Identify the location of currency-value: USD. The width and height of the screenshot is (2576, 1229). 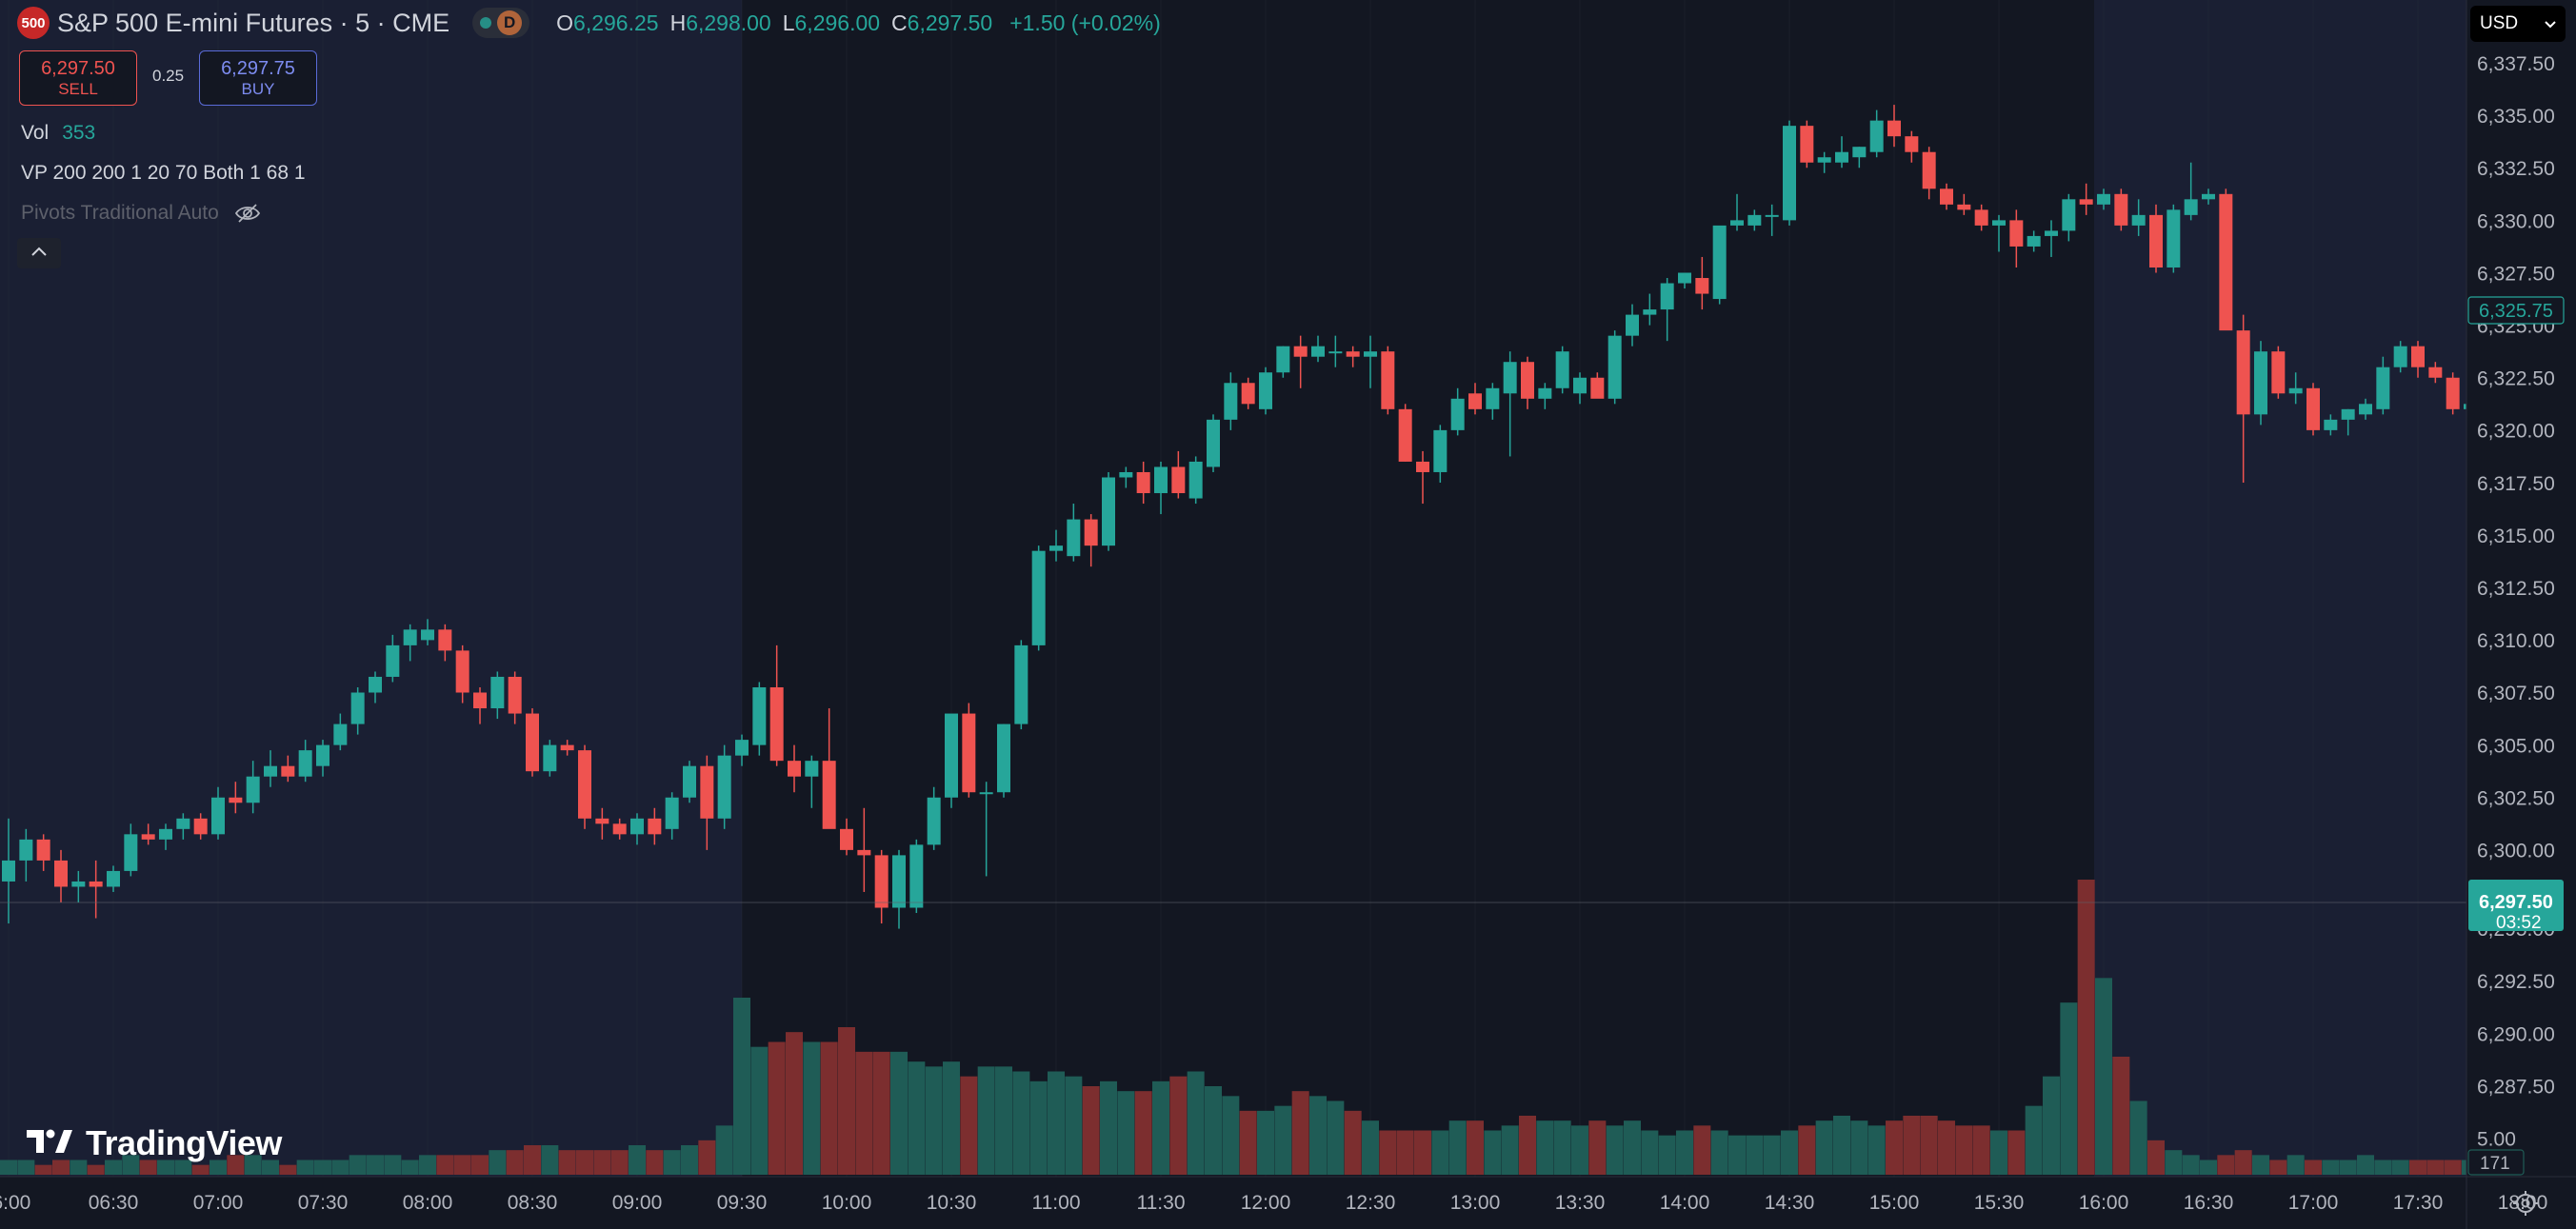
(2499, 23).